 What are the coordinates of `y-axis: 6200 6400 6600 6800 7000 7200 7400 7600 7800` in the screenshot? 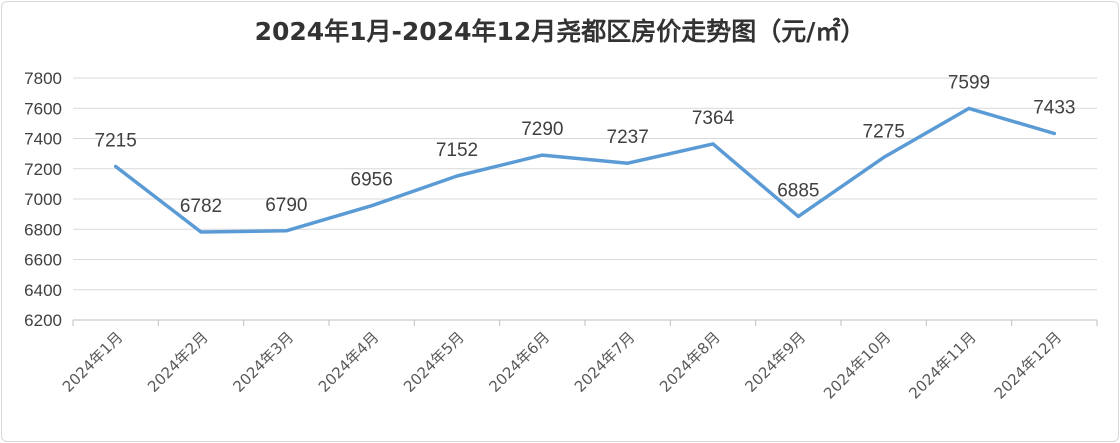 It's located at (43, 199).